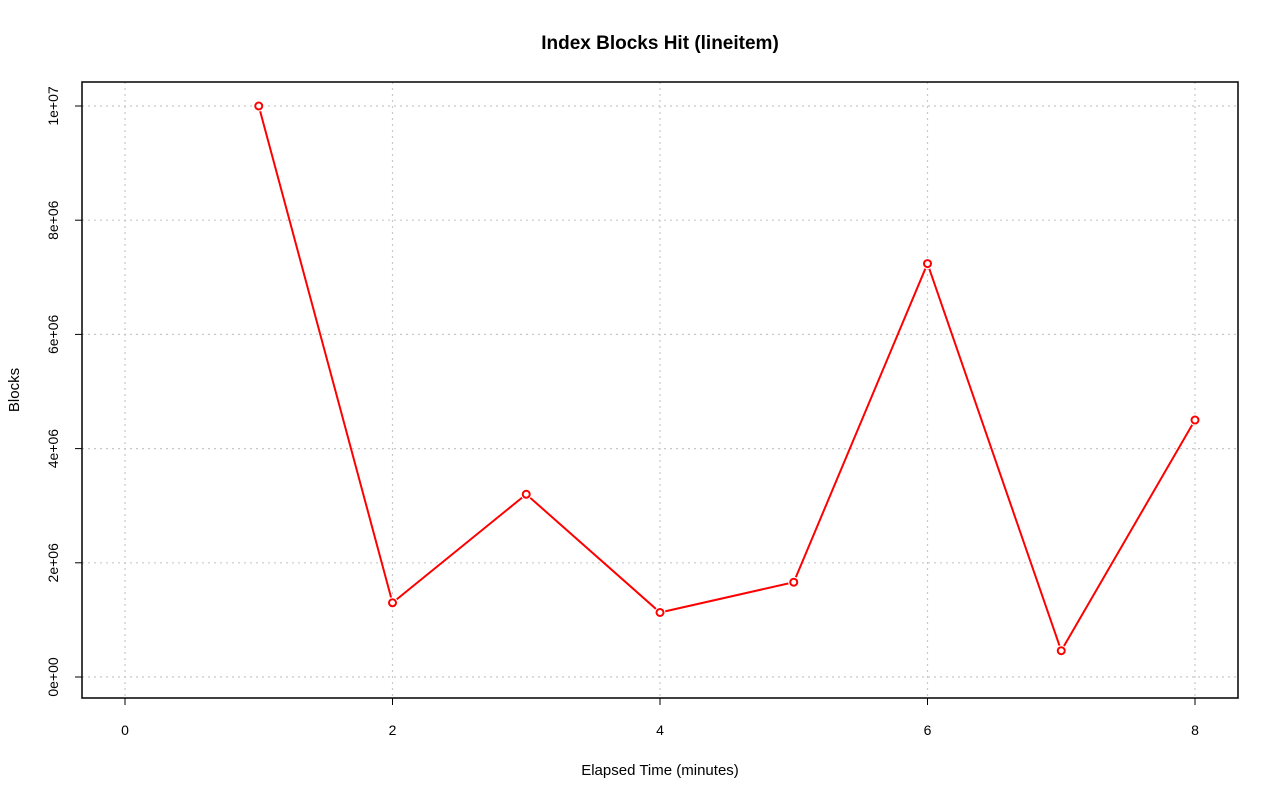 This screenshot has height=801, width=1280. Describe the element at coordinates (63, 391) in the screenshot. I see `y-axis: 0e+00 2e+06 4e+06 6e+06 8e+06 1e+07` at that location.